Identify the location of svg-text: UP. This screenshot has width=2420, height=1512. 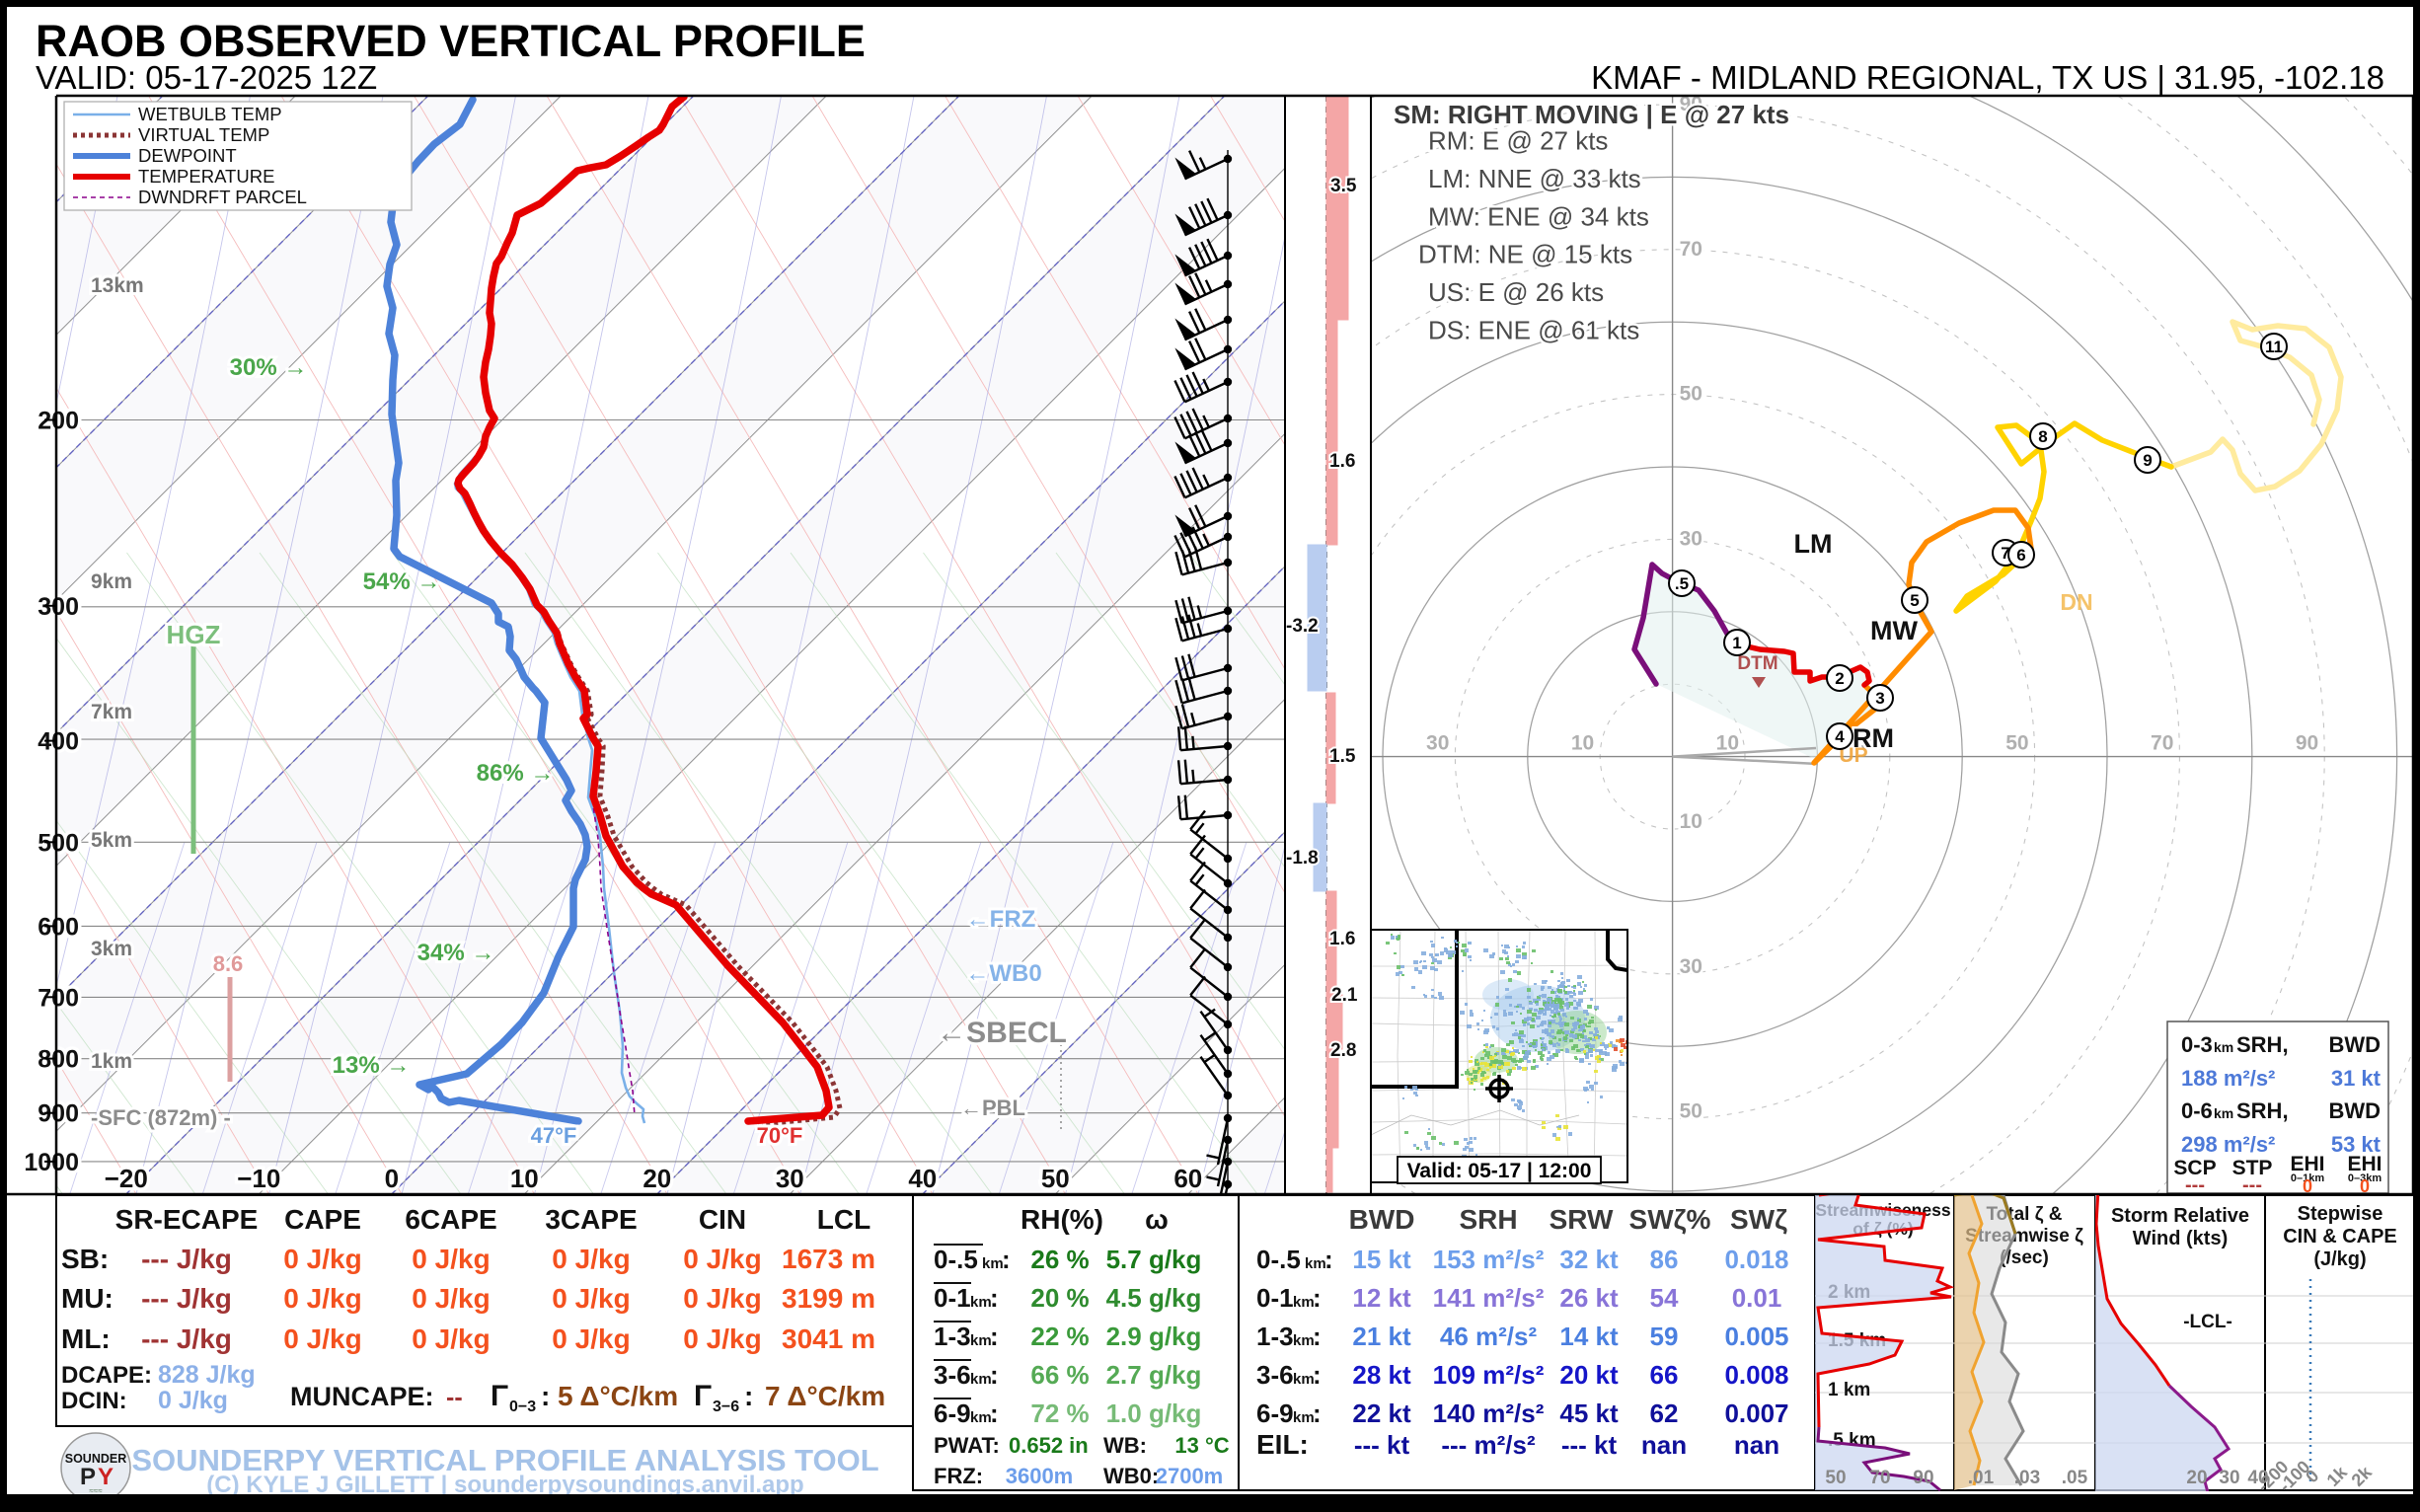
(1853, 755).